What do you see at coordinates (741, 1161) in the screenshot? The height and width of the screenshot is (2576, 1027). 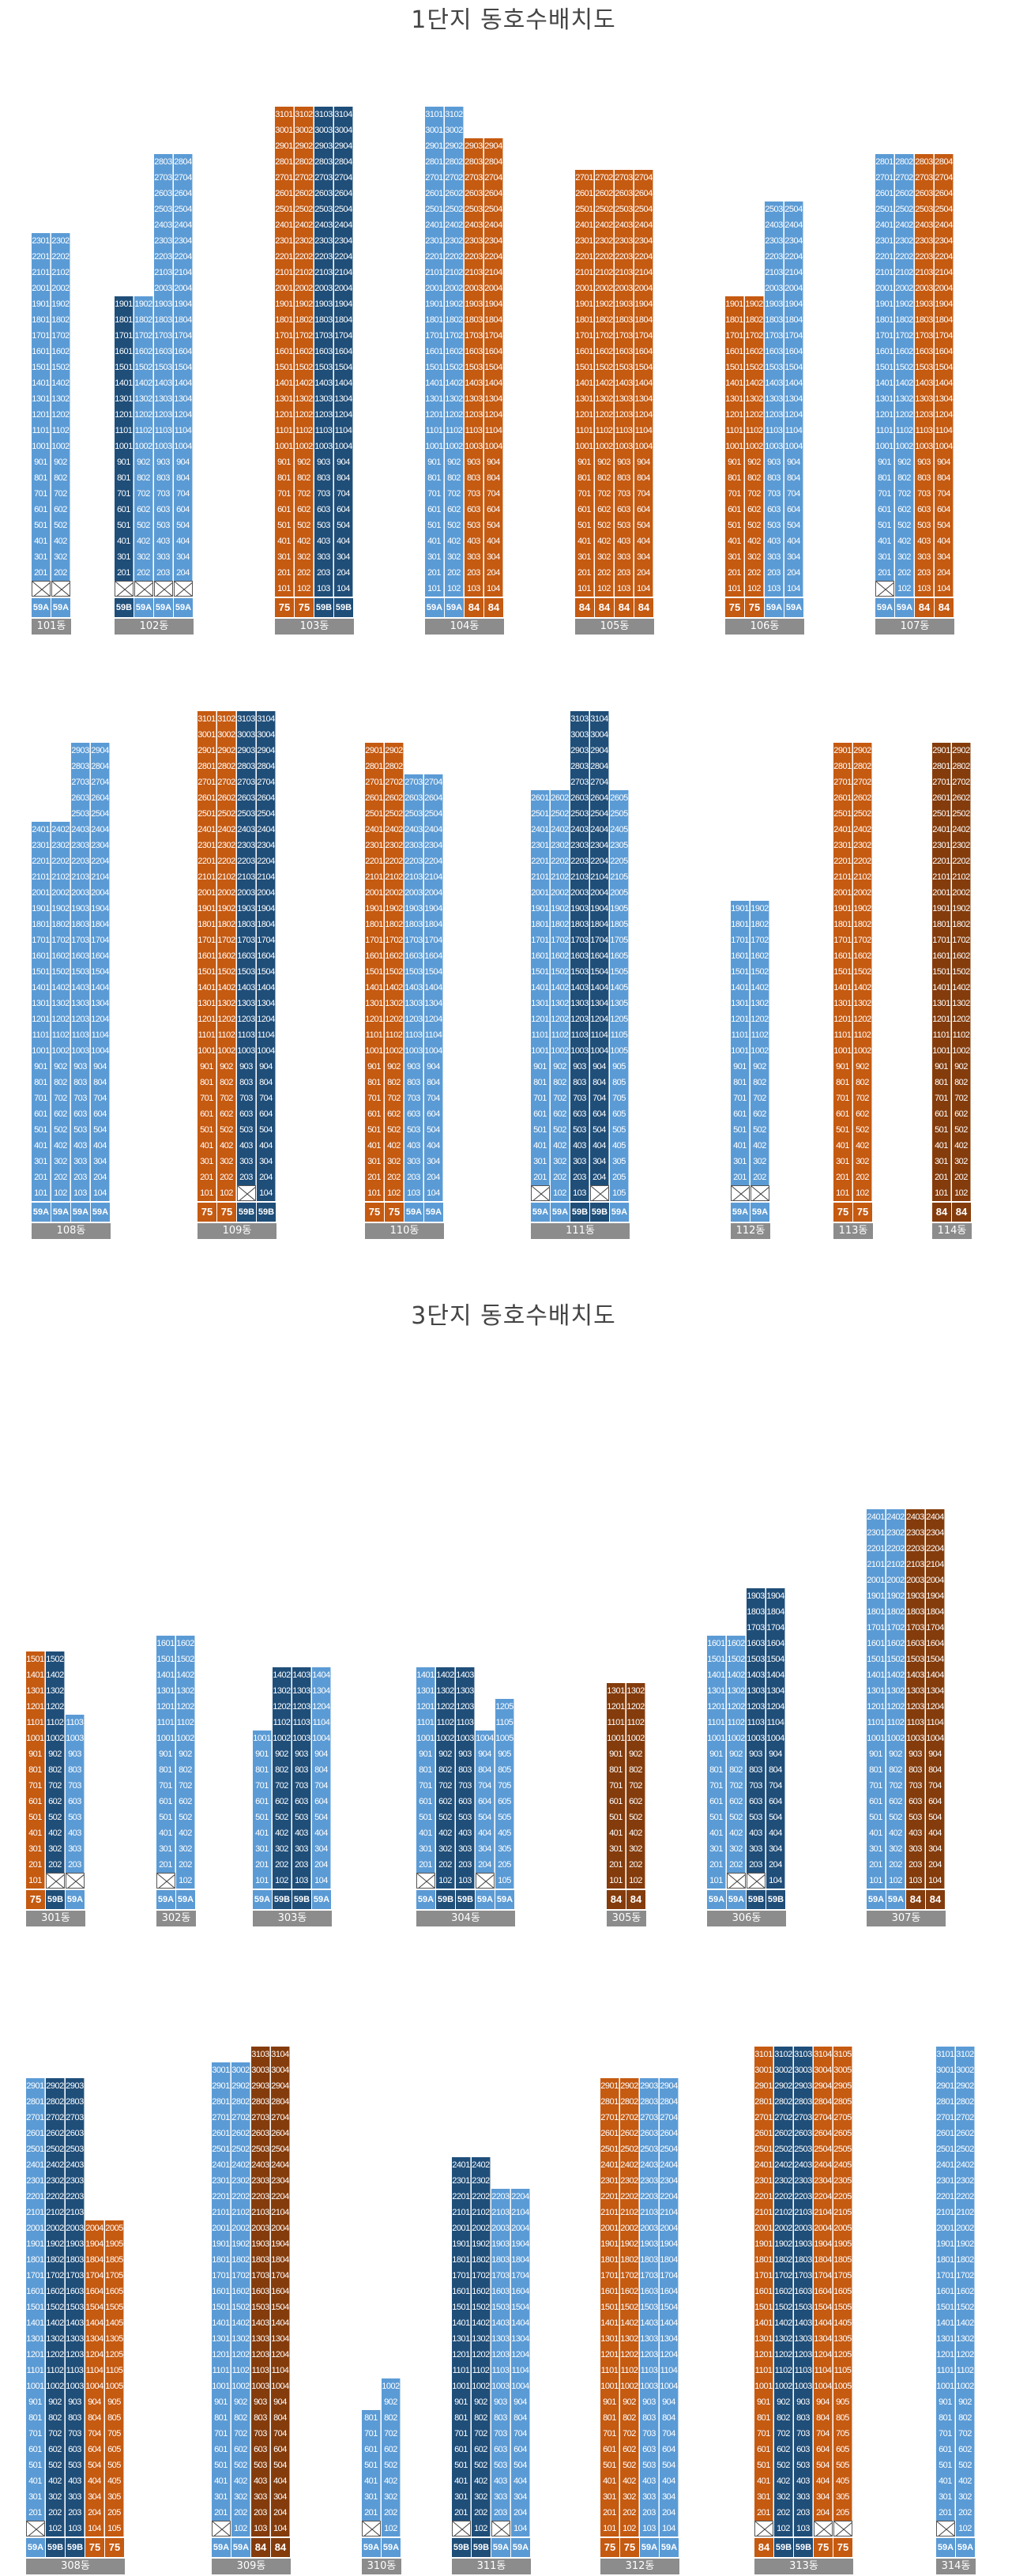 I see `unit-301: 301` at bounding box center [741, 1161].